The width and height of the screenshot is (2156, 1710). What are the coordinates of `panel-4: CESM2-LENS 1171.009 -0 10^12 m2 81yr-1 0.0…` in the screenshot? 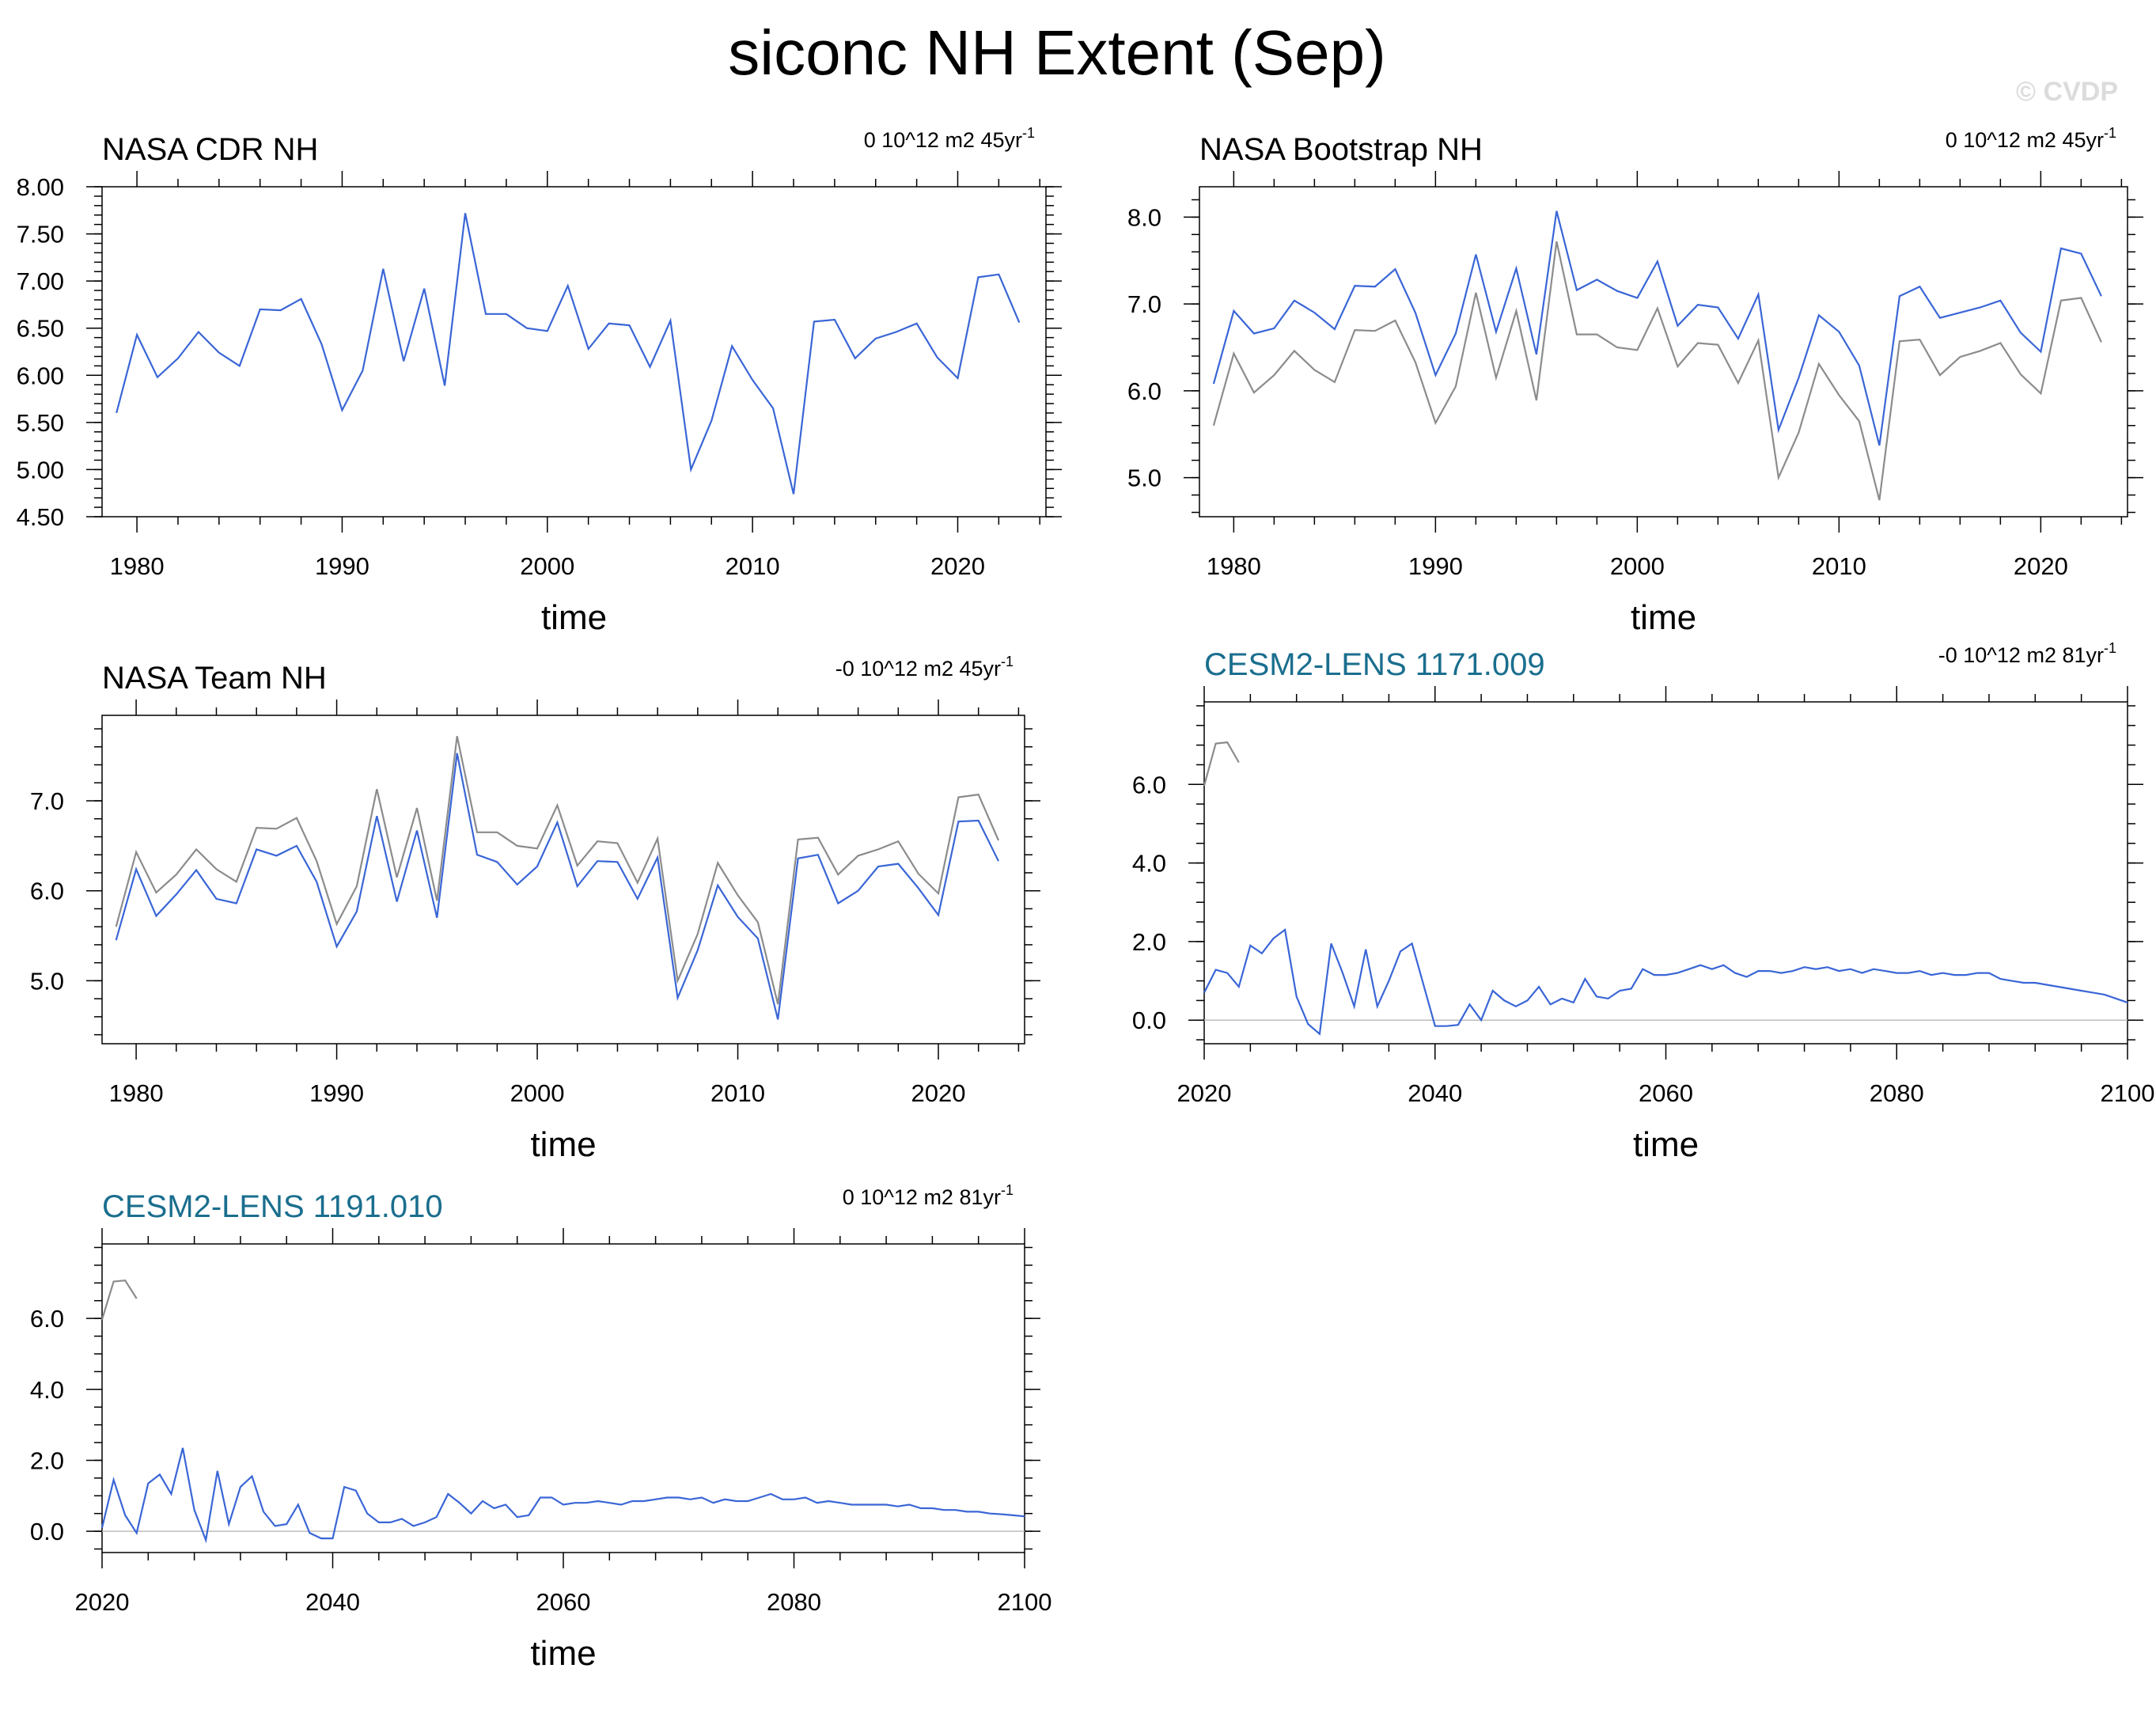 It's located at (1643, 902).